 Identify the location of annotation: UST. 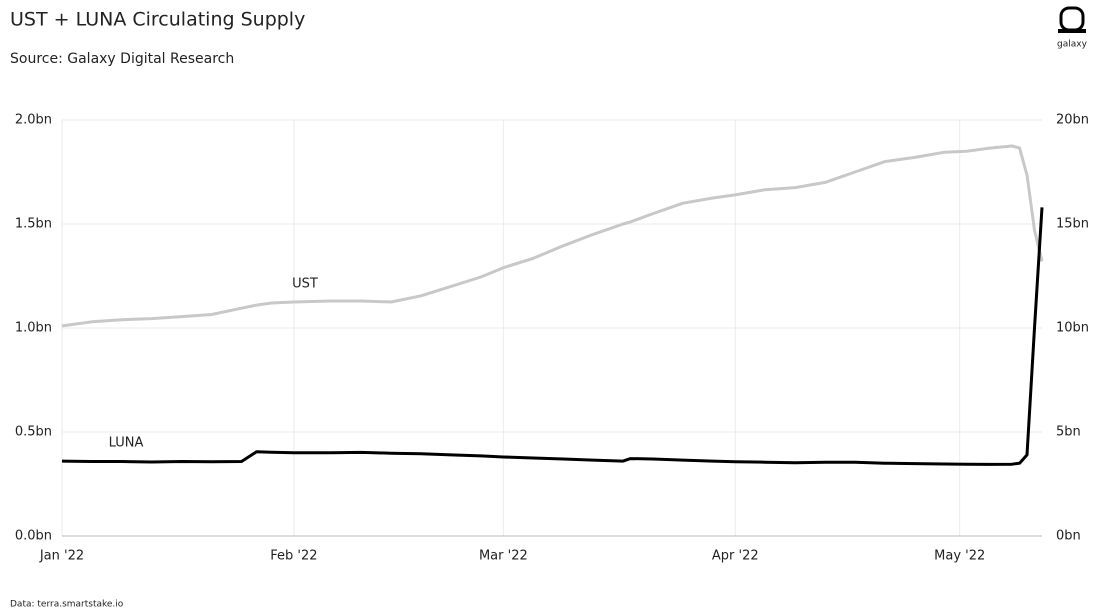
(305, 284).